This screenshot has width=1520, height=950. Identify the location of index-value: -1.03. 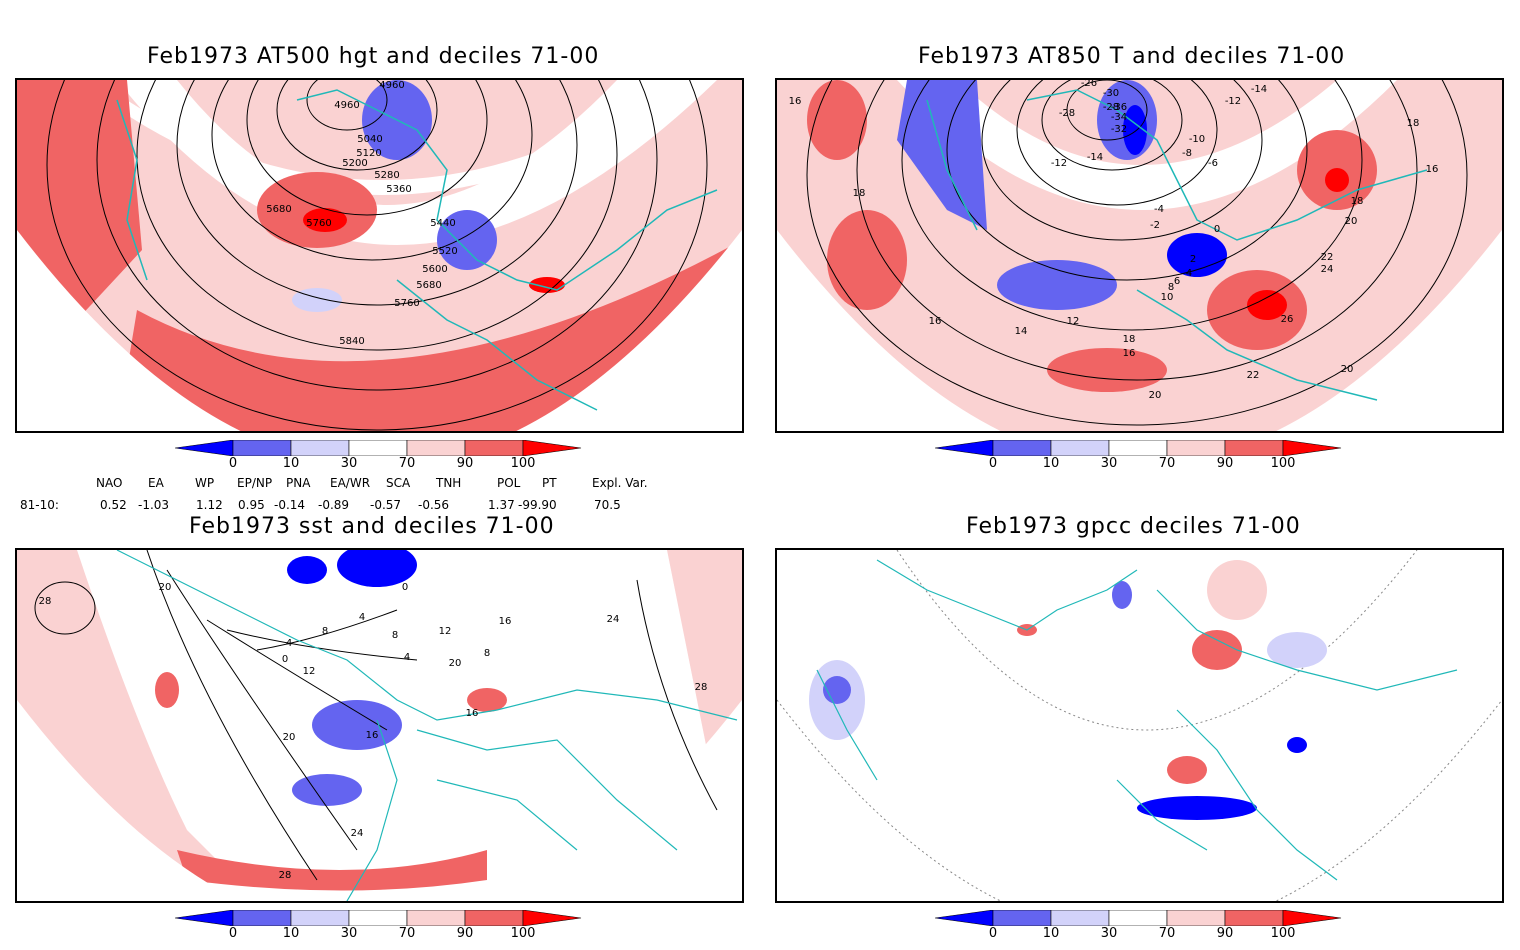
(154, 505).